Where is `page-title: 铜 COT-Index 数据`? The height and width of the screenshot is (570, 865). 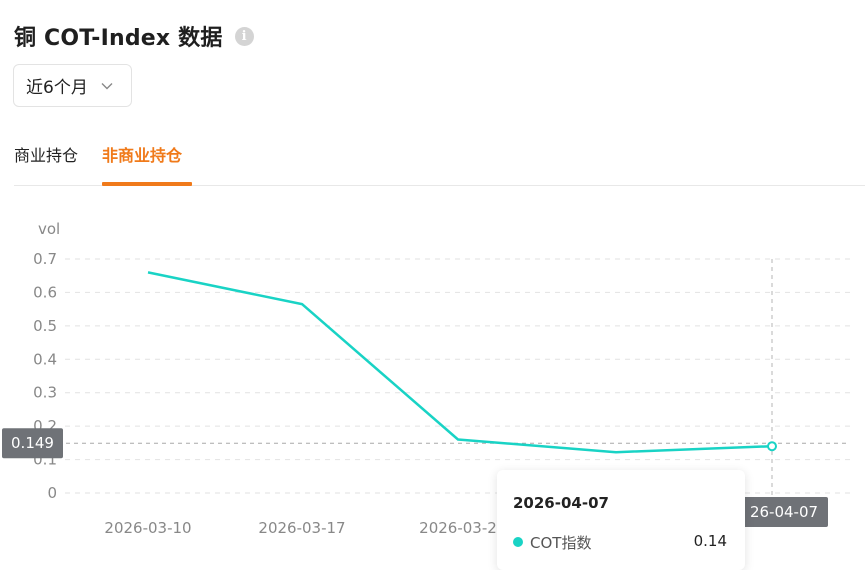
page-title: 铜 COT-Index 数据 is located at coordinates (118, 38).